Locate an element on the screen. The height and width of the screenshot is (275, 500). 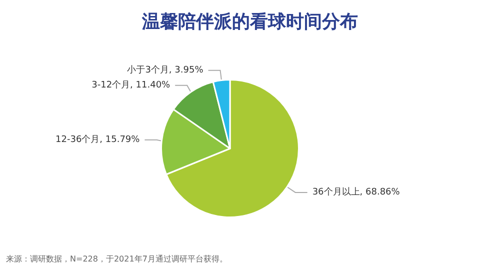
slice-label: 小于3个月, 3.95% is located at coordinates (165, 70).